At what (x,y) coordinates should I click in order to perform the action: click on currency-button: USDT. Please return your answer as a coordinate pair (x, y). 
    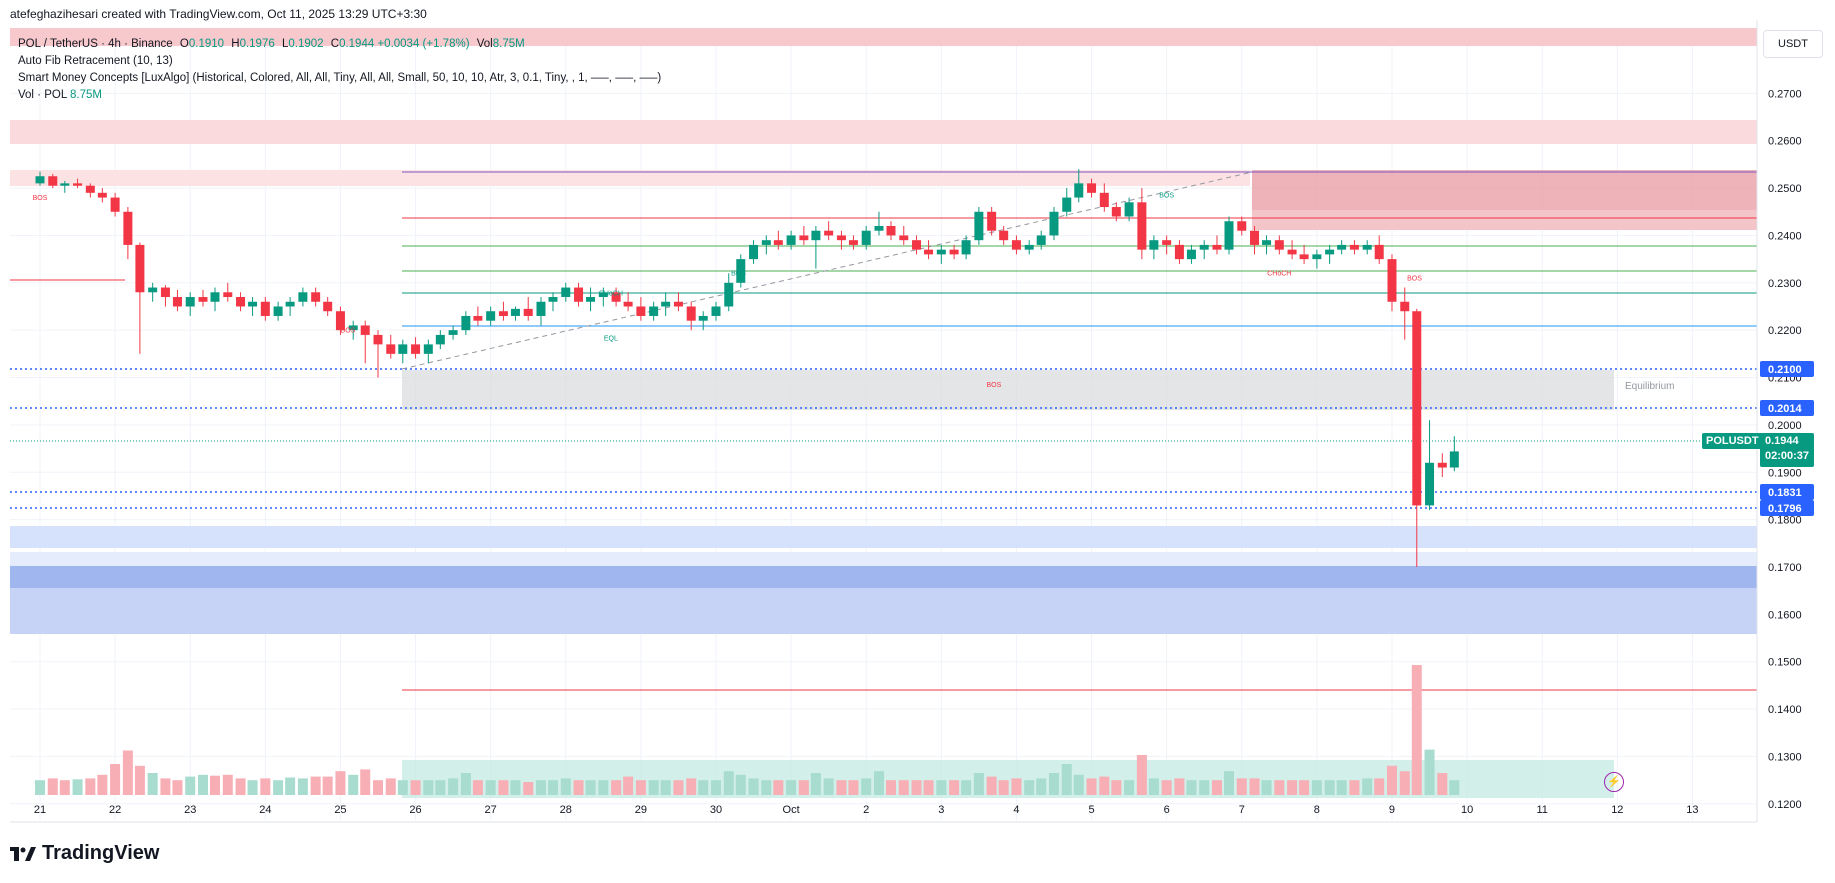
    Looking at the image, I should click on (1793, 44).